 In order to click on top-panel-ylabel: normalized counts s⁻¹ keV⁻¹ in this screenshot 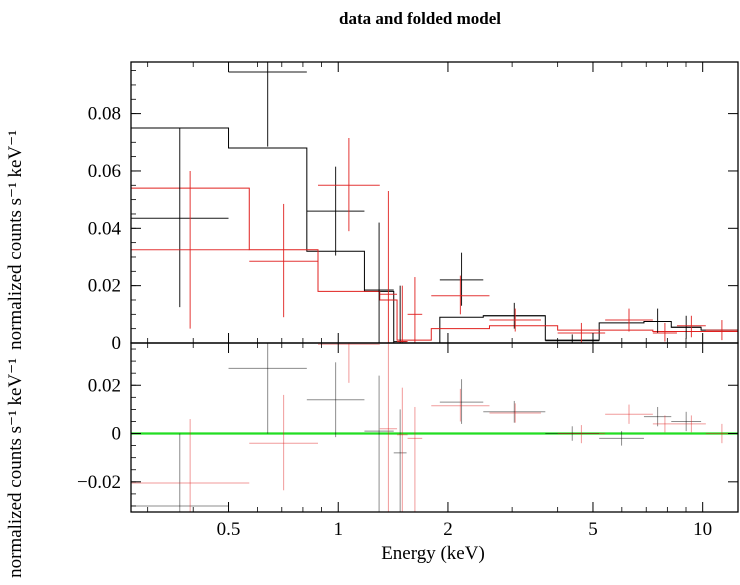, I will do `click(15, 240)`.